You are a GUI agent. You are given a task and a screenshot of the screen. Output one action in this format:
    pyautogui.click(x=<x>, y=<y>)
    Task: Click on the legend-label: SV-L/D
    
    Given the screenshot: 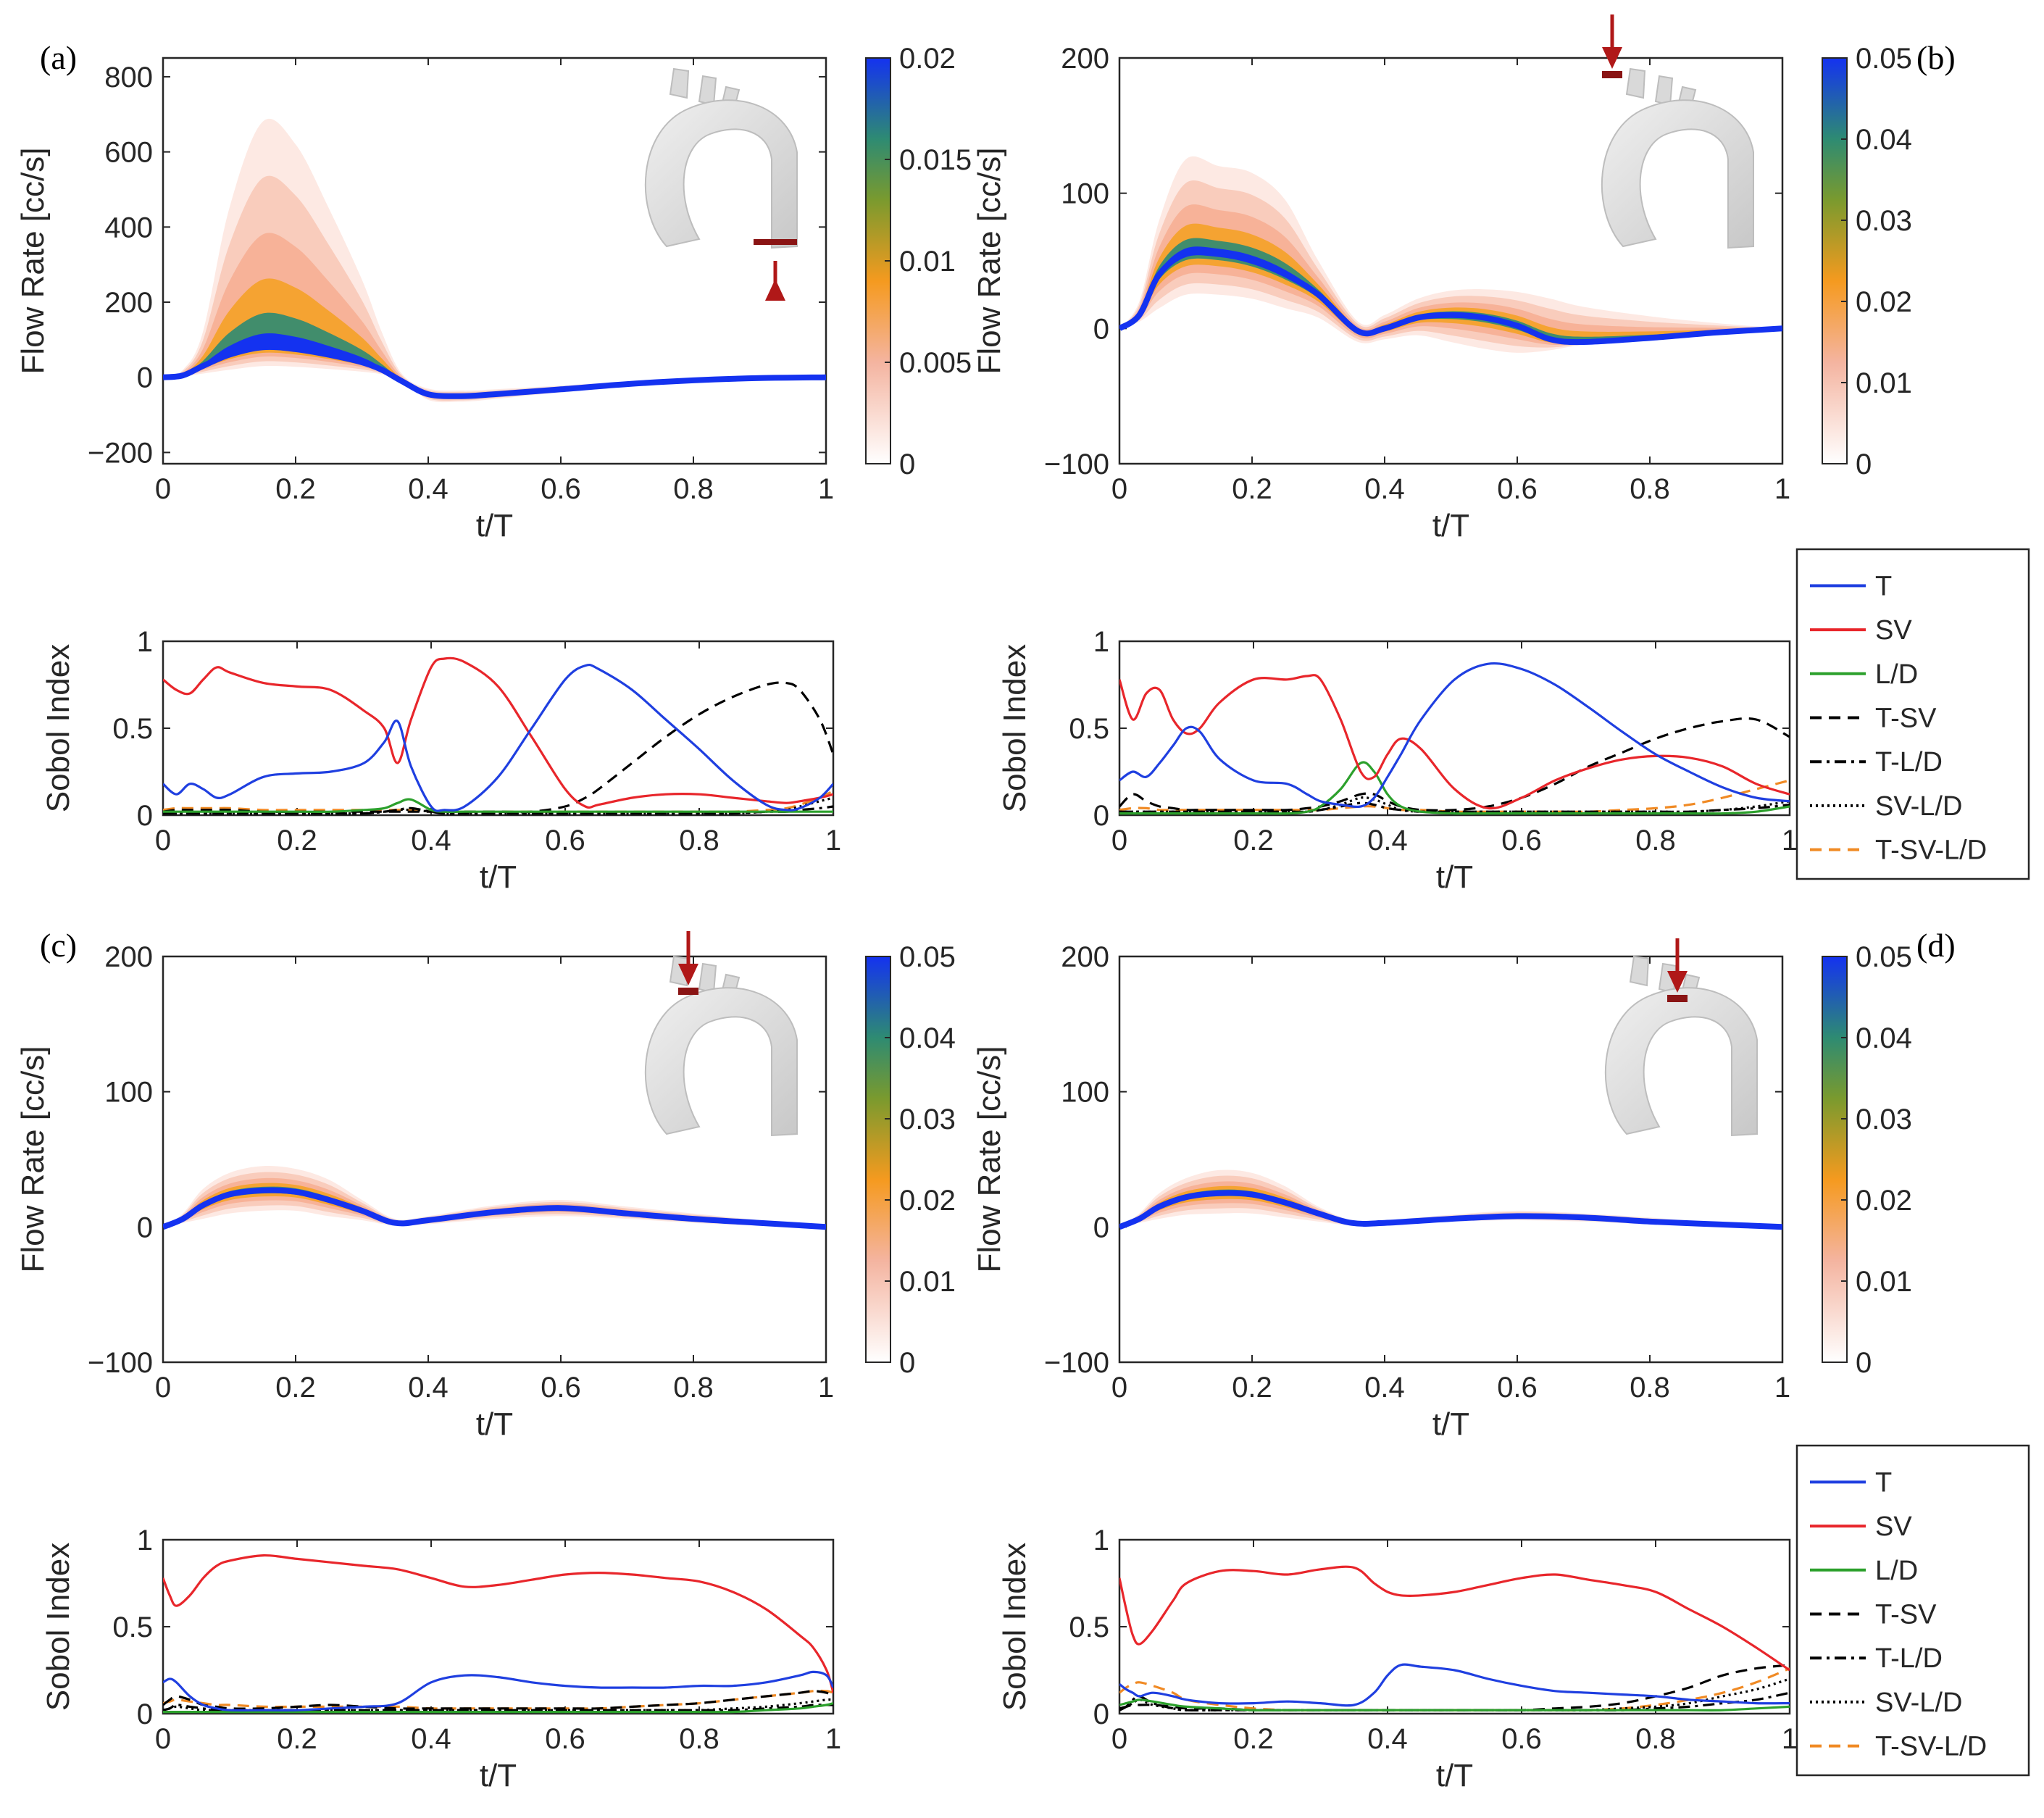 What is the action you would take?
    pyautogui.click(x=1918, y=806)
    